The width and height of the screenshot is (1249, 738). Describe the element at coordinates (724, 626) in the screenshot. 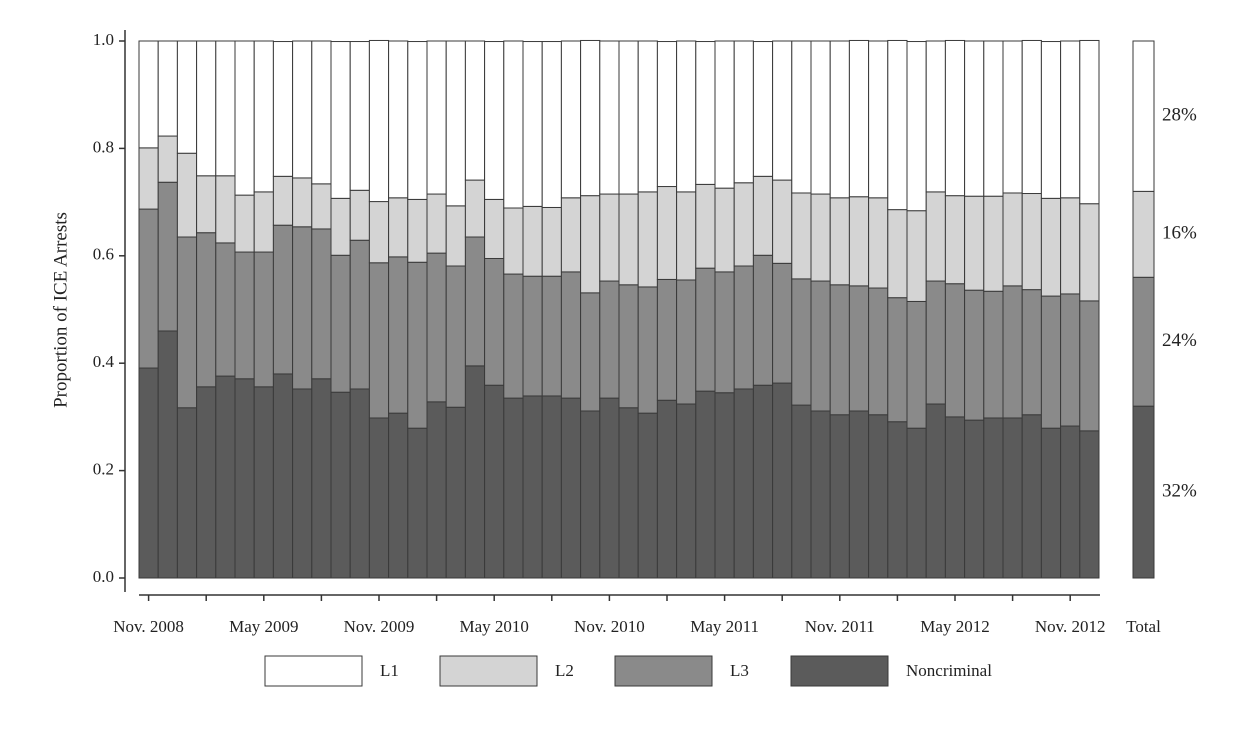

I see `x-tick-label: May 2011` at that location.